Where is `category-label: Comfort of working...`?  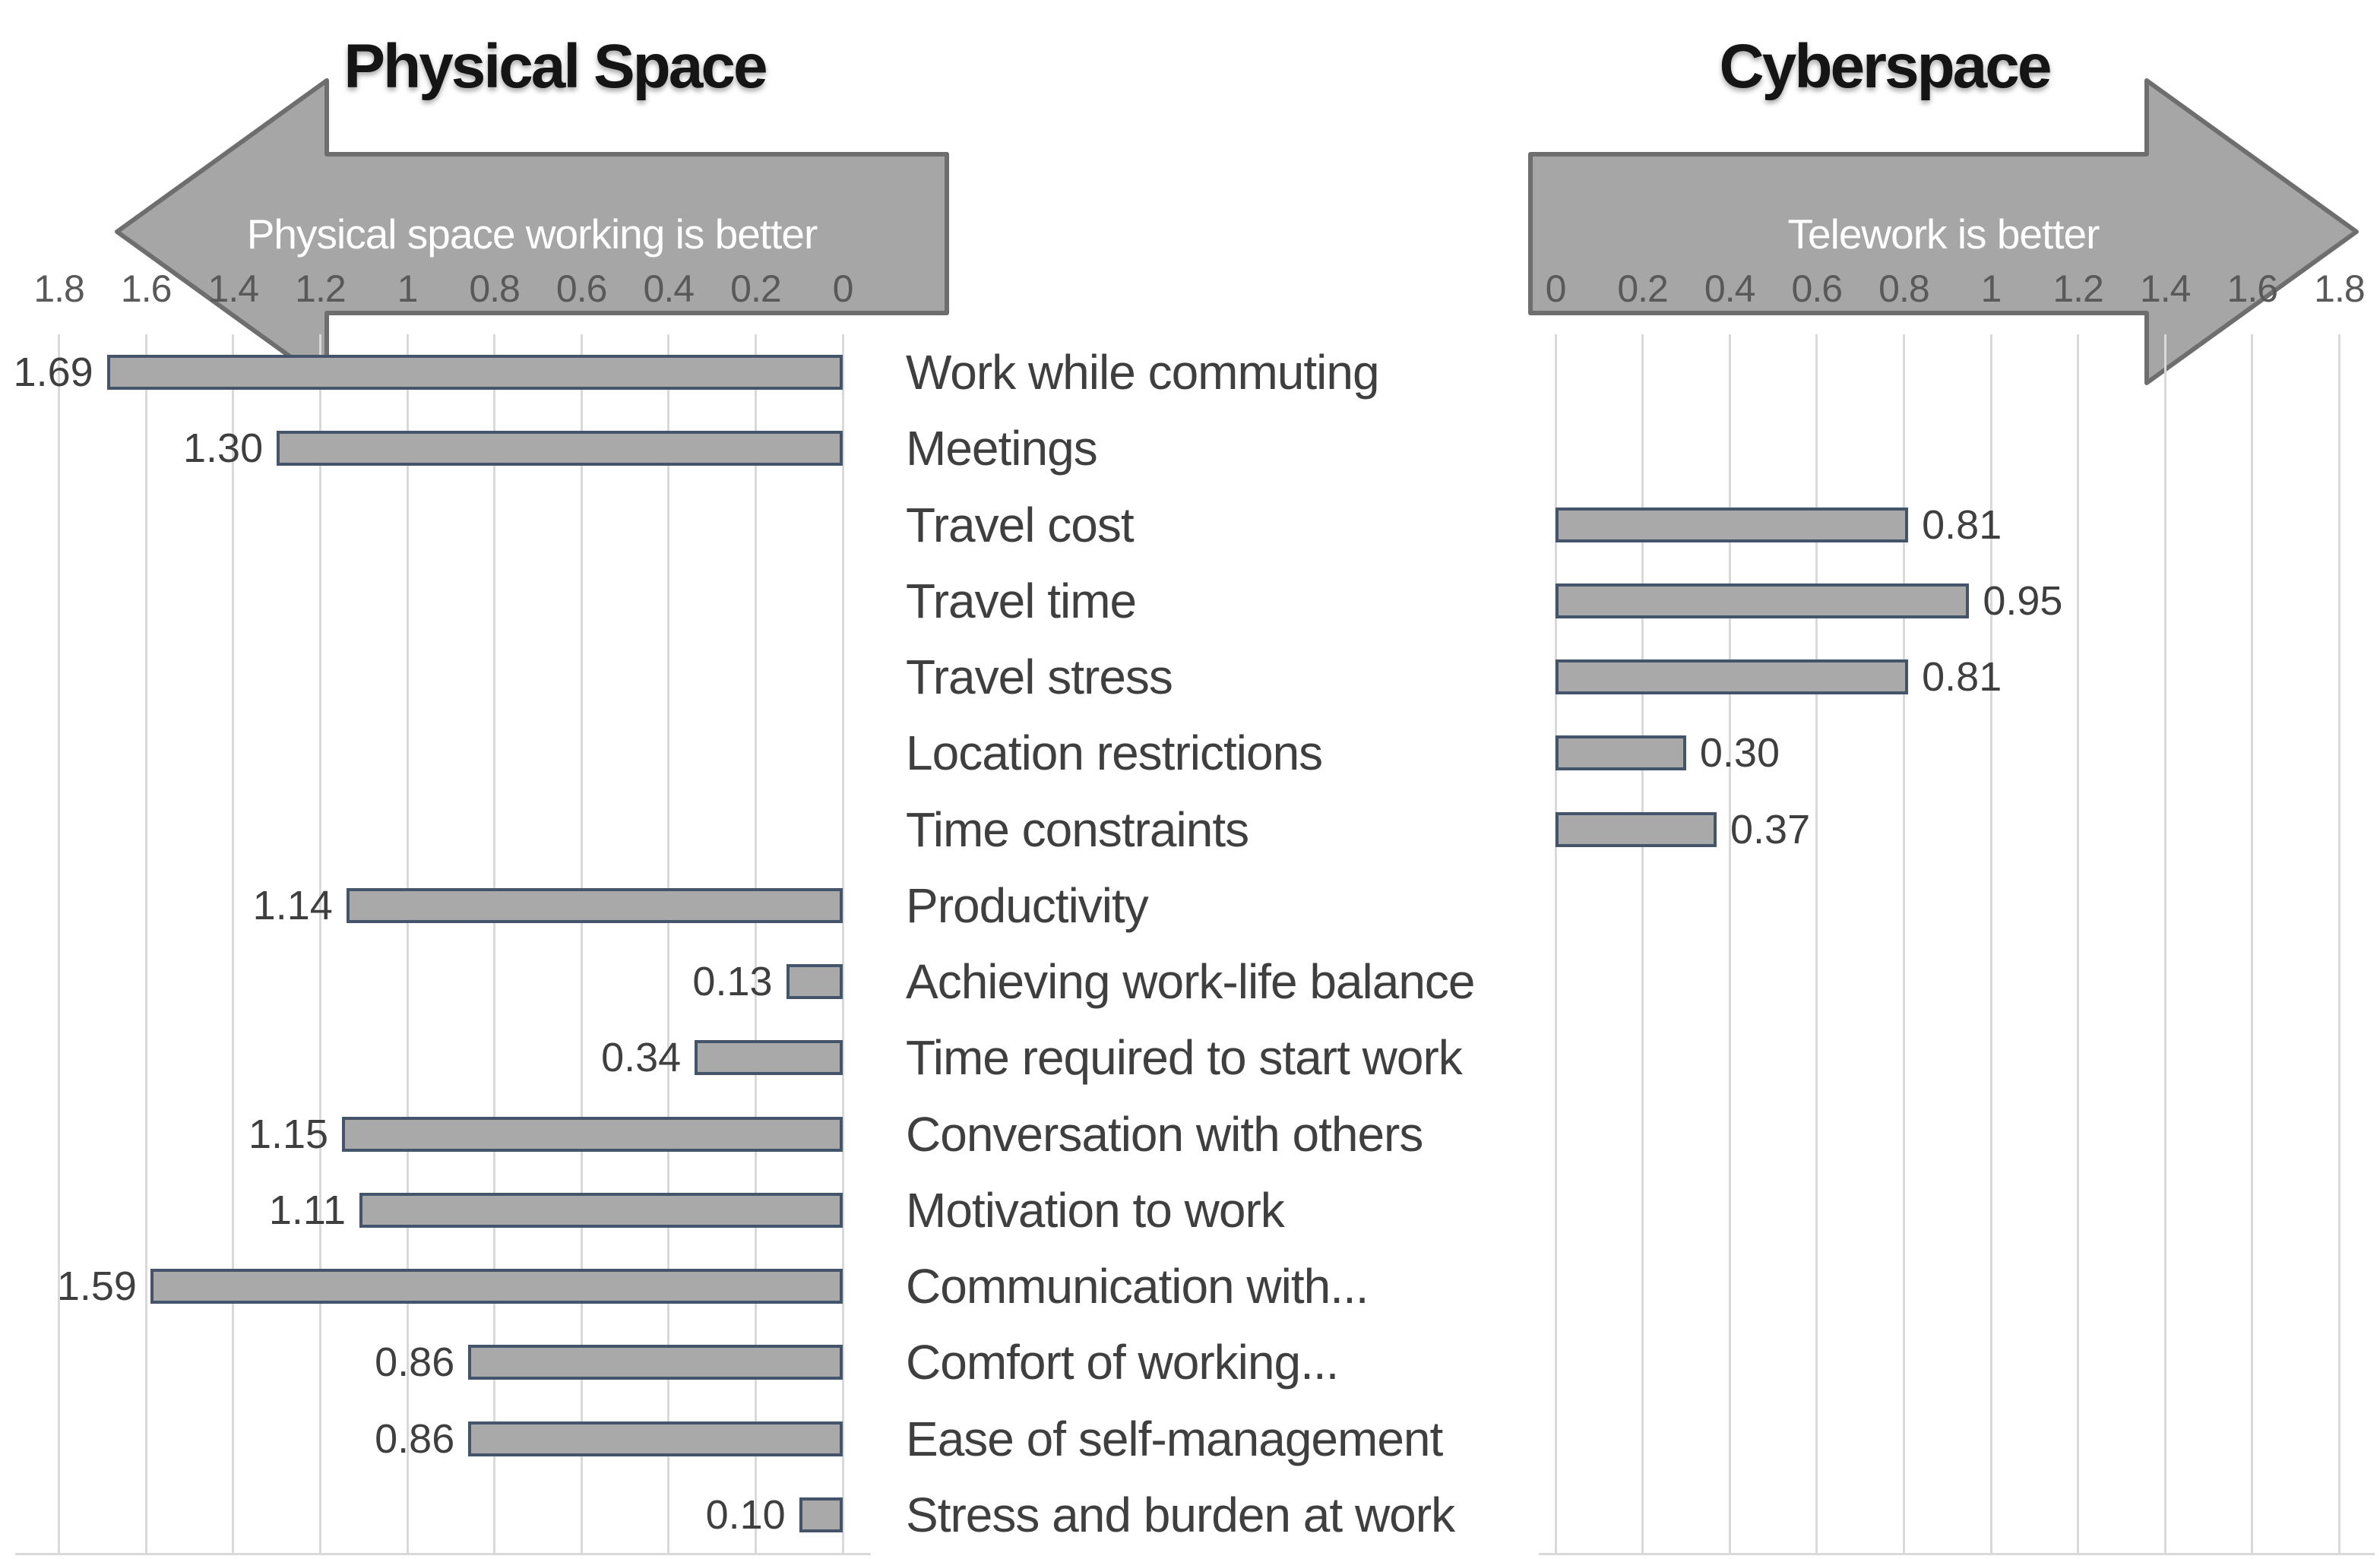 category-label: Comfort of working... is located at coordinates (1122, 1363).